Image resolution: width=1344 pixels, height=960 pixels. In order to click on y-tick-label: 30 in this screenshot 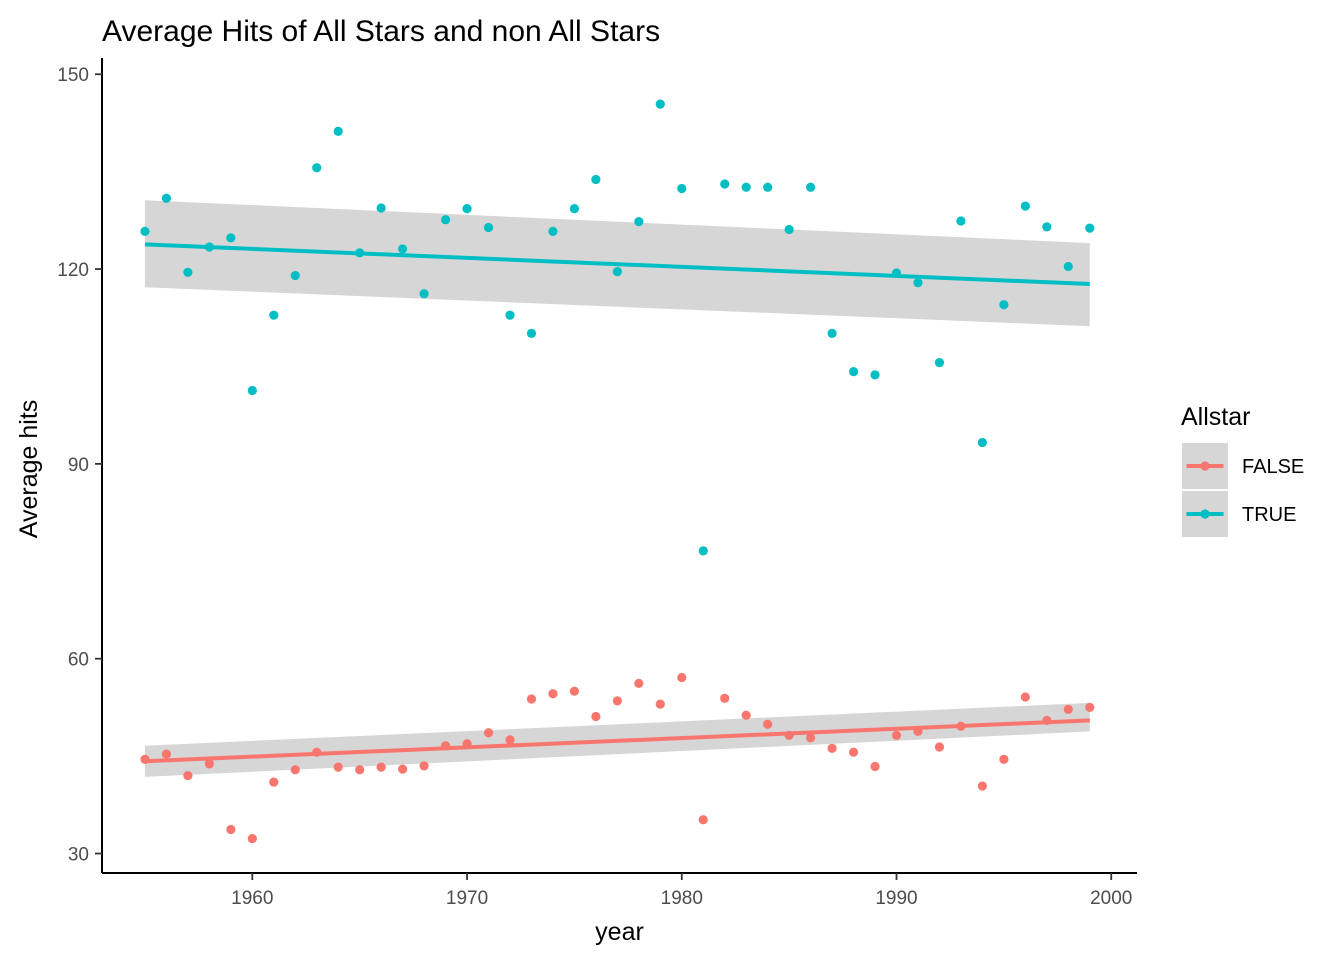, I will do `click(78, 855)`.